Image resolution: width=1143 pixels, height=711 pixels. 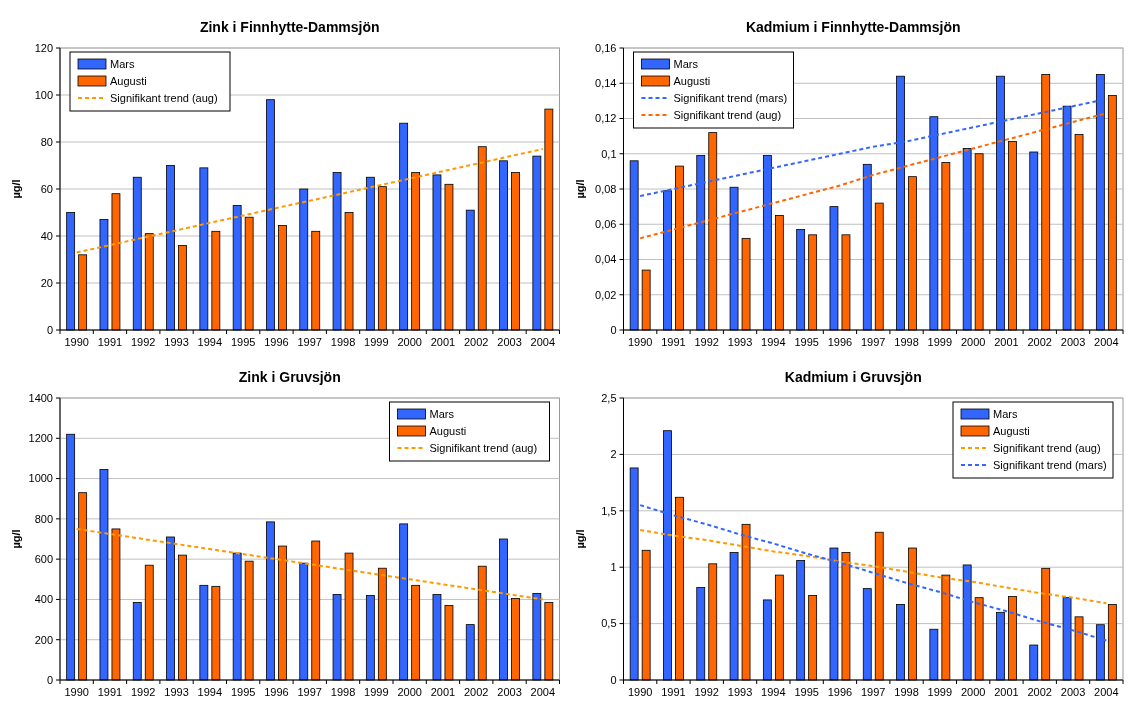 What do you see at coordinates (853, 377) in the screenshot?
I see `chart-title: Kadmium i Gruvsjön` at bounding box center [853, 377].